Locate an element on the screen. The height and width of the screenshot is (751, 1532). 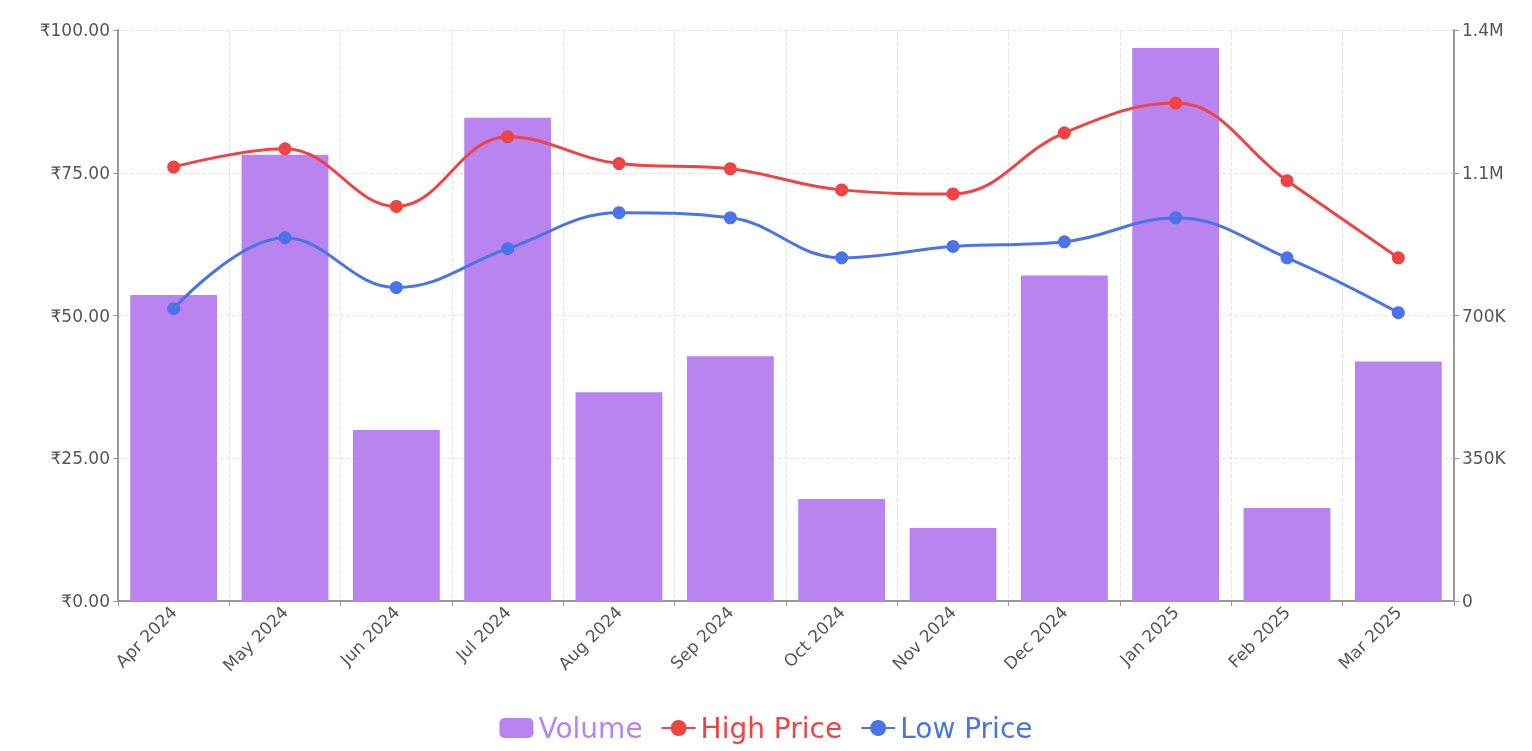
y2-tick-label: 700K is located at coordinates (1484, 315).